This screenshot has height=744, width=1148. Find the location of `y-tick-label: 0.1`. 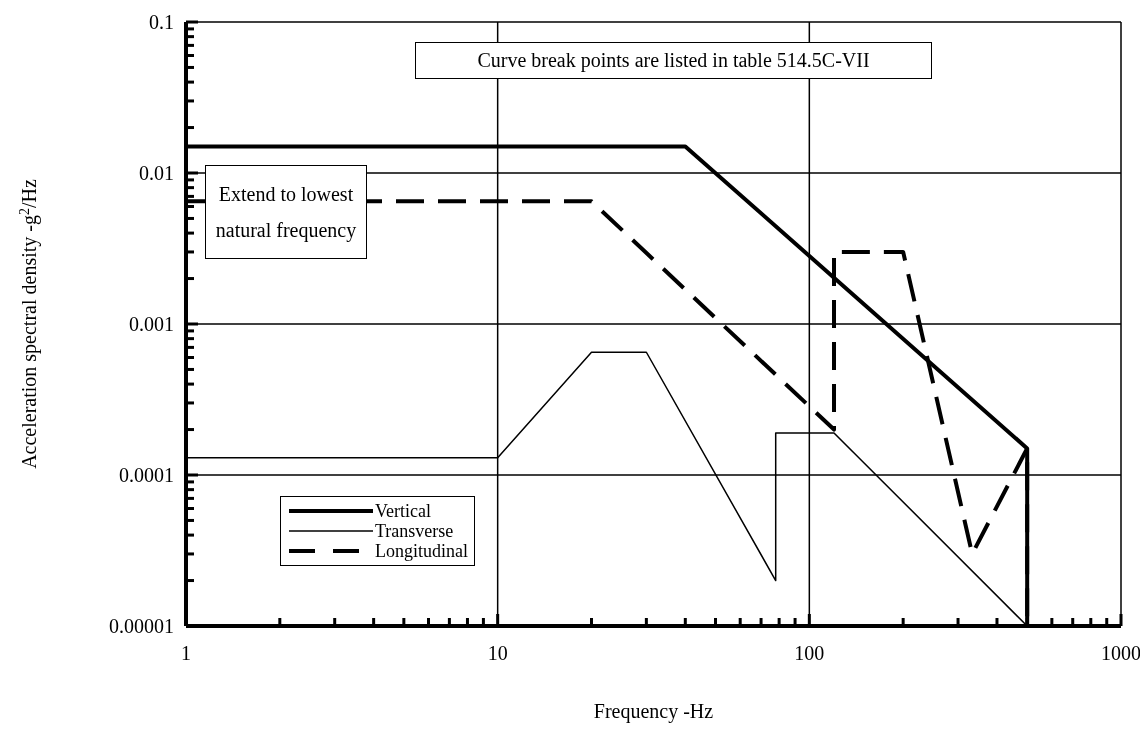

y-tick-label: 0.1 is located at coordinates (161, 22).